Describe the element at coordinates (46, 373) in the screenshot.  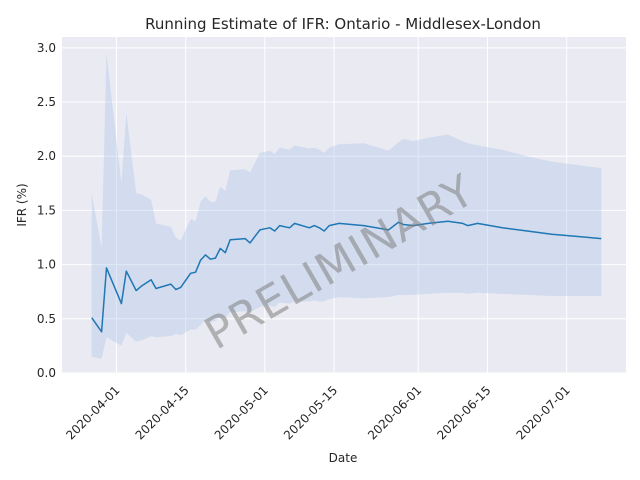
I see `y-tick-label: 0.0` at that location.